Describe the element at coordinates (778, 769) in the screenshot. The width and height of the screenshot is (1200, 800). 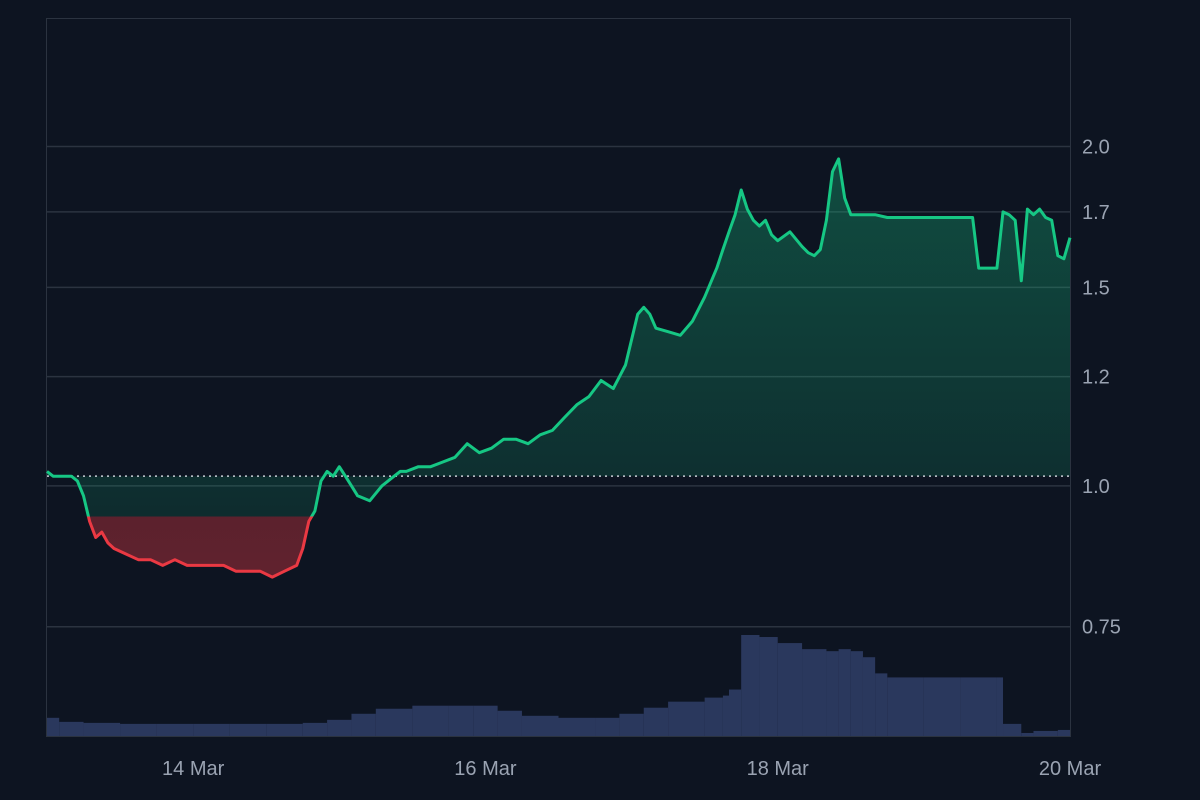
I see `x-tick-label: 18 Mar` at that location.